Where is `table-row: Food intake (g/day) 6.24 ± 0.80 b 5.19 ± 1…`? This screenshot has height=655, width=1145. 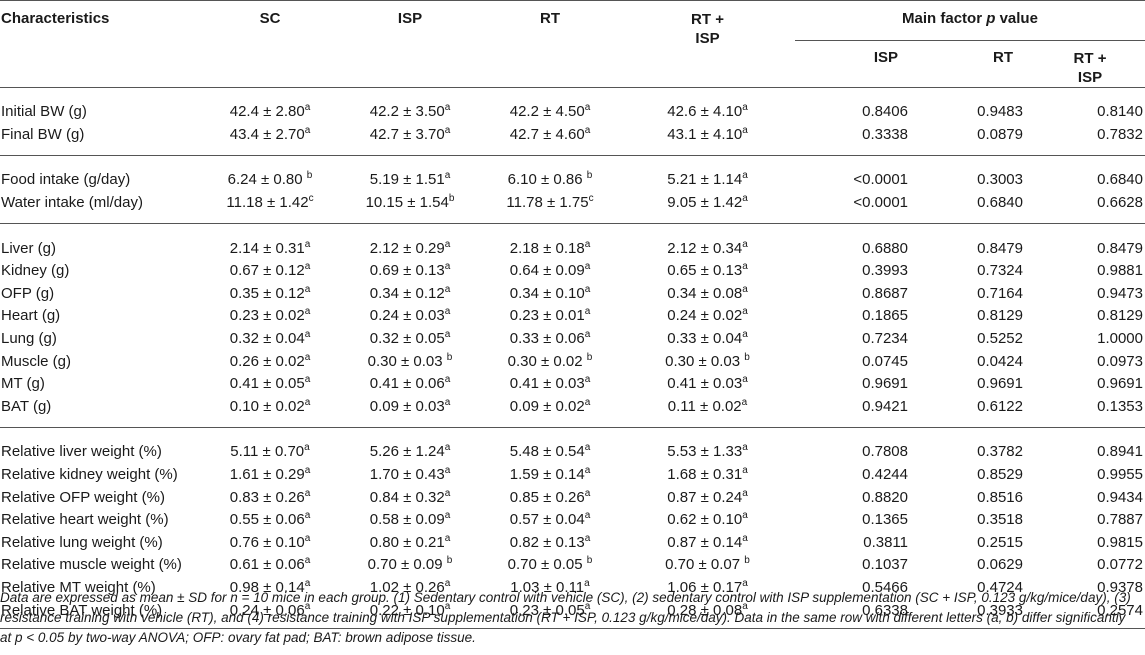
table-row: Food intake (g/day) 6.24 ± 0.80 b 5.19 ± 1… is located at coordinates (572, 173).